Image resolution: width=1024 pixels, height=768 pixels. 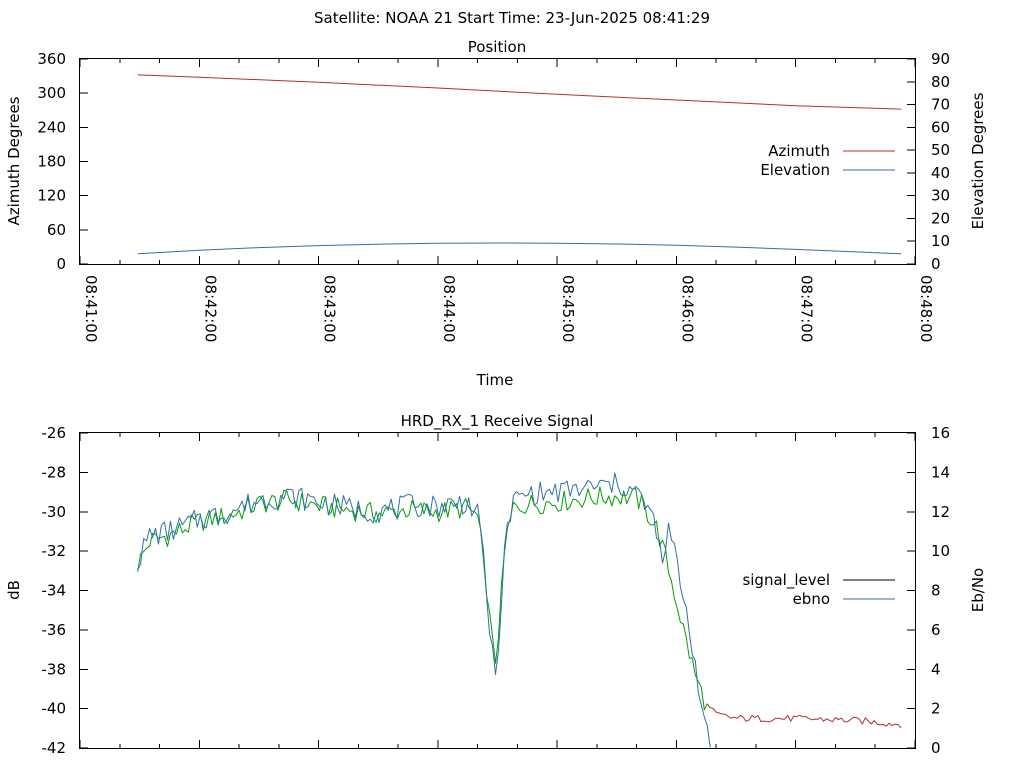 What do you see at coordinates (795, 170) in the screenshot?
I see `legend-label-elevation: Elevation` at bounding box center [795, 170].